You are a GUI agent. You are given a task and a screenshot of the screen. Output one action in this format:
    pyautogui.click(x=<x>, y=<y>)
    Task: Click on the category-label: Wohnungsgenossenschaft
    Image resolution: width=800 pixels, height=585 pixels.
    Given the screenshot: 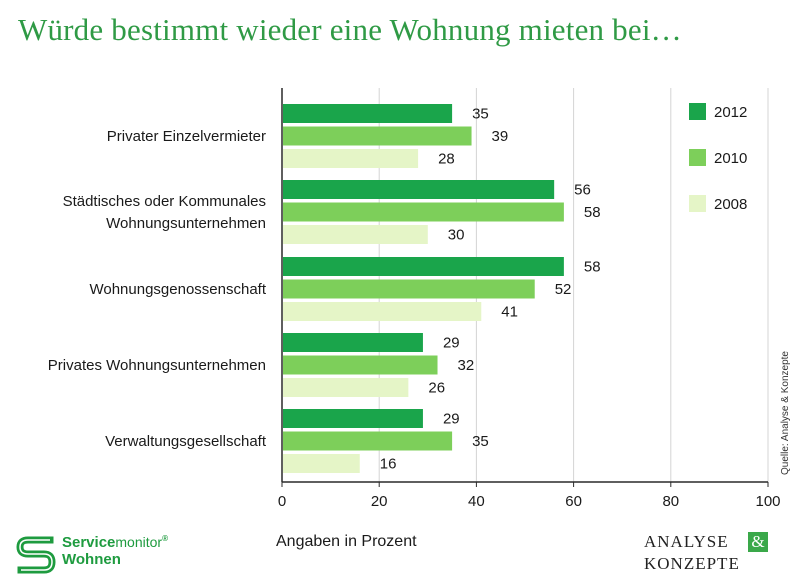 What is the action you would take?
    pyautogui.click(x=177, y=289)
    